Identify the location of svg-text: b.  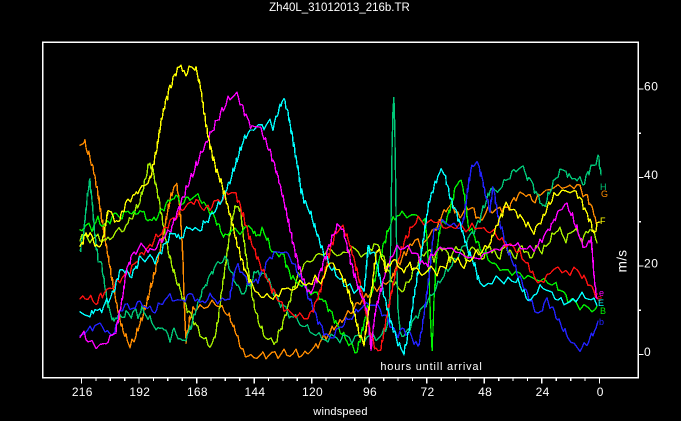
(601, 322).